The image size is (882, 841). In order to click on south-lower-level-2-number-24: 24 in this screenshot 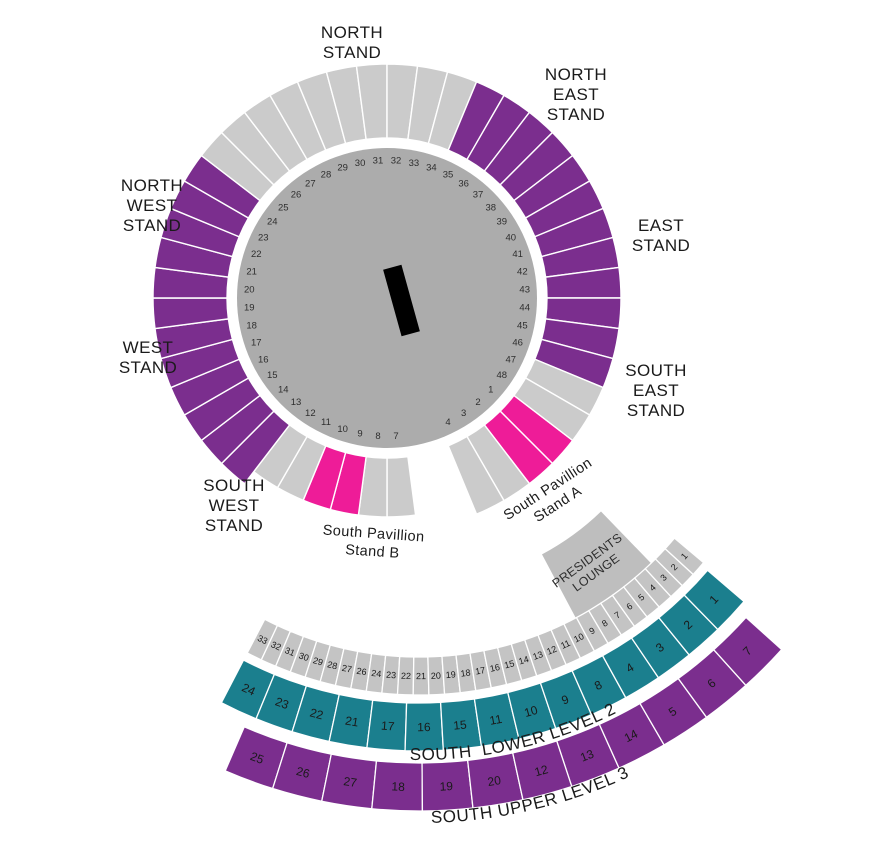, I will do `click(249, 689)`.